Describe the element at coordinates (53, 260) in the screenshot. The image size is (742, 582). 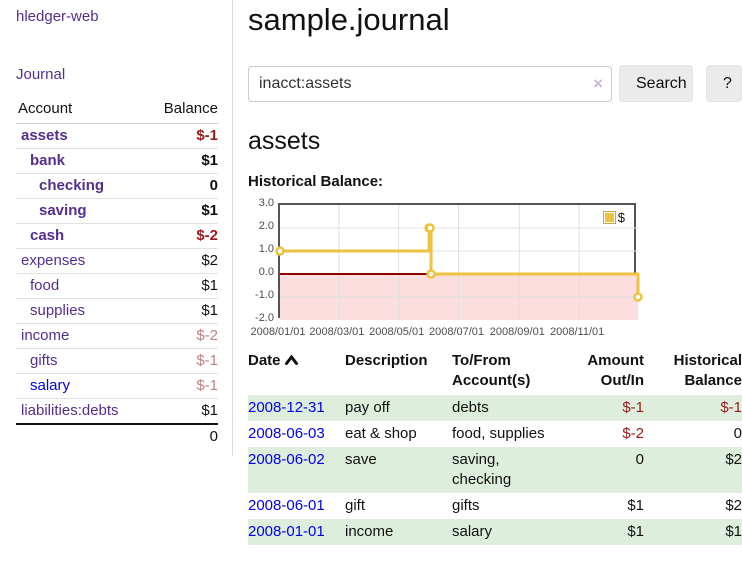
I see `account-link: expenses` at that location.